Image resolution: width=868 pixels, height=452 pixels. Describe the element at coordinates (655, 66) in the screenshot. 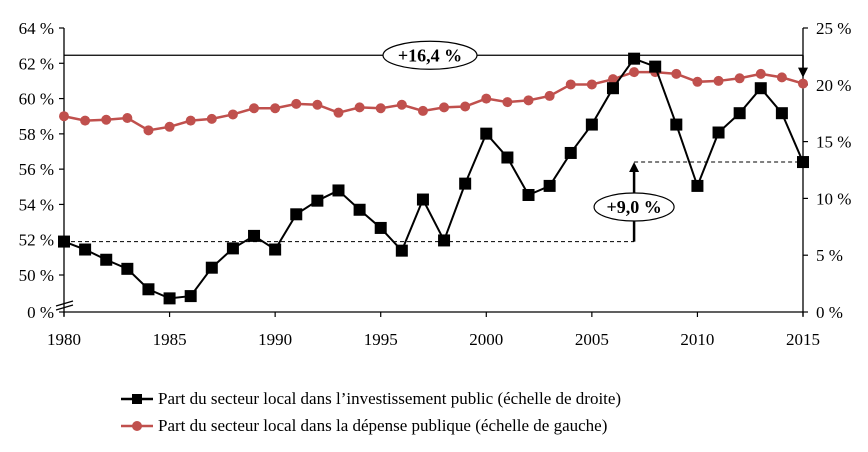

I see `point-investment-2008` at that location.